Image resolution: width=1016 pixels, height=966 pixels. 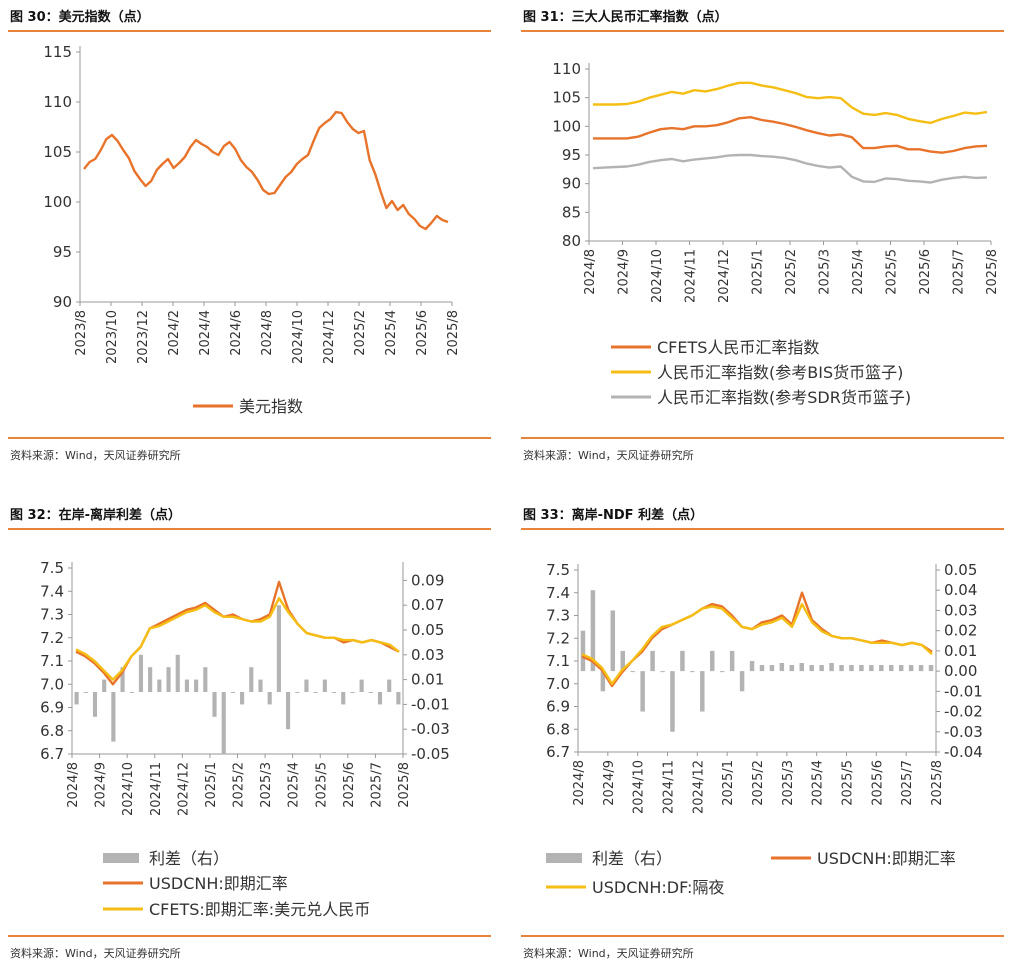 What do you see at coordinates (780, 372) in the screenshot?
I see `legend-label: 人民币汇率指数(参考BIS货币篮子)` at bounding box center [780, 372].